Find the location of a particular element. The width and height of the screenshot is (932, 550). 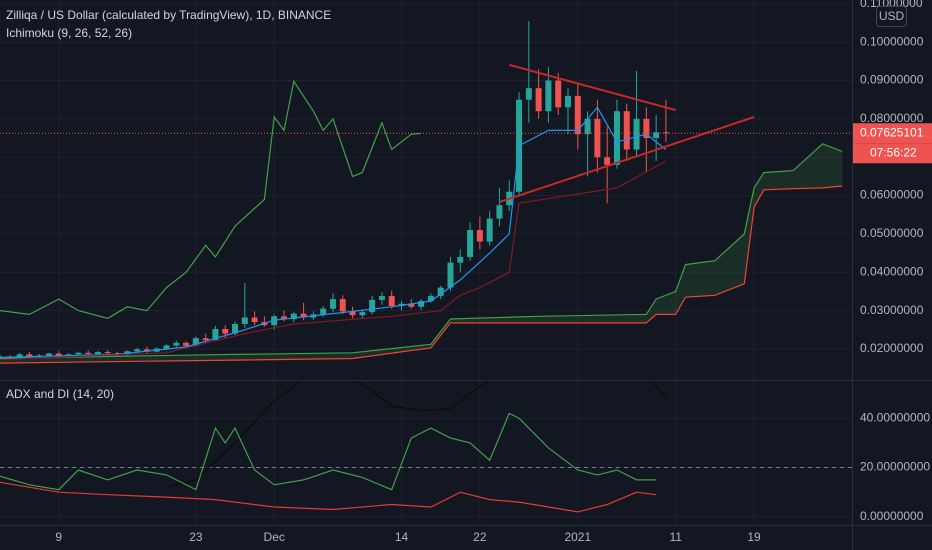

x-tick-label: 19 is located at coordinates (754, 537).